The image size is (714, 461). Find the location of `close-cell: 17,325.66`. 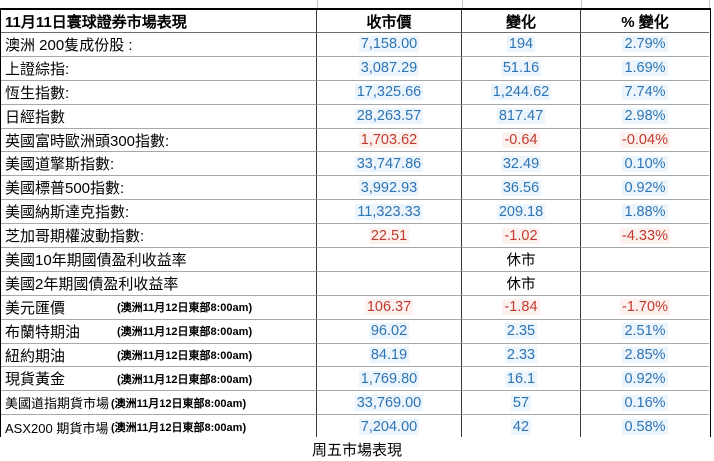

close-cell: 17,325.66 is located at coordinates (389, 92).